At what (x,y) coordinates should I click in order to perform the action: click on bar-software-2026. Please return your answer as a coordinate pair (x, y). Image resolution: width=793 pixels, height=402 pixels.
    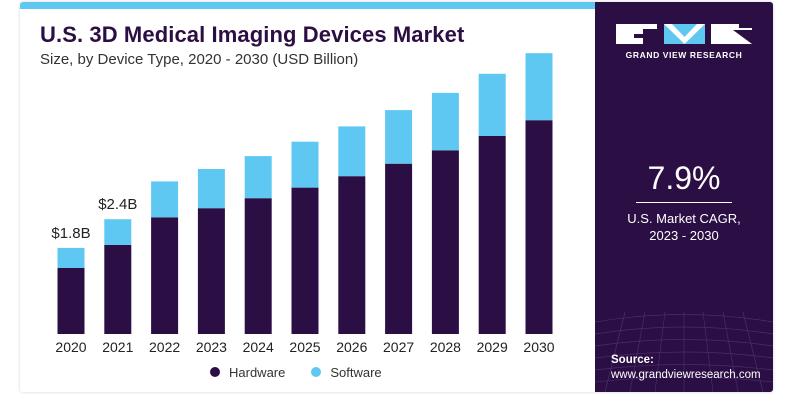
    Looking at the image, I should click on (352, 151).